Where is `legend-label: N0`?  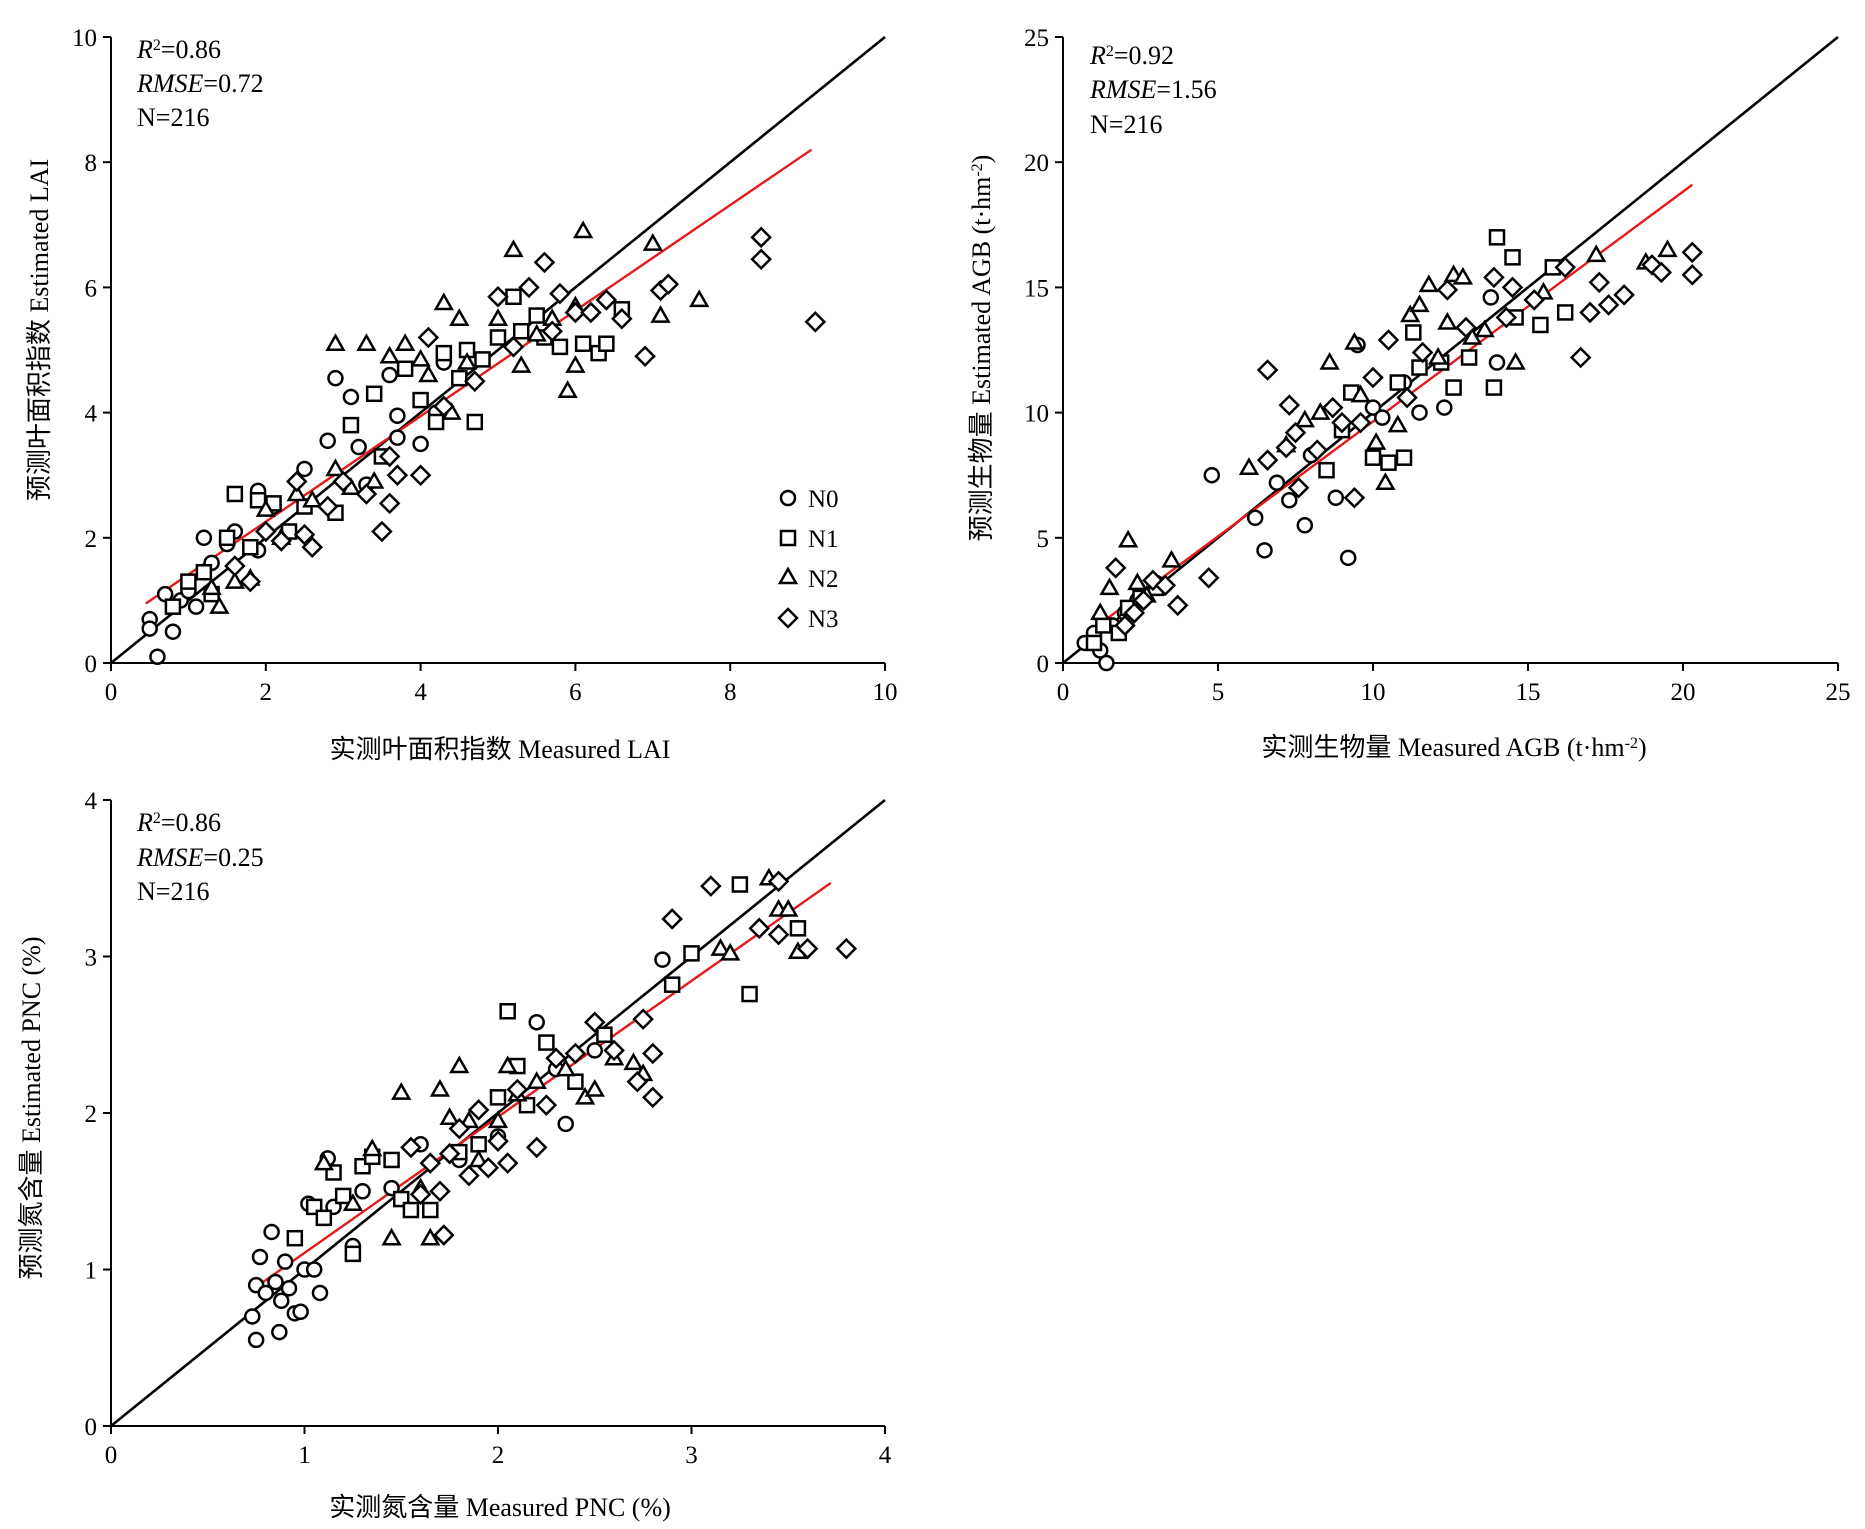 legend-label: N0 is located at coordinates (823, 499).